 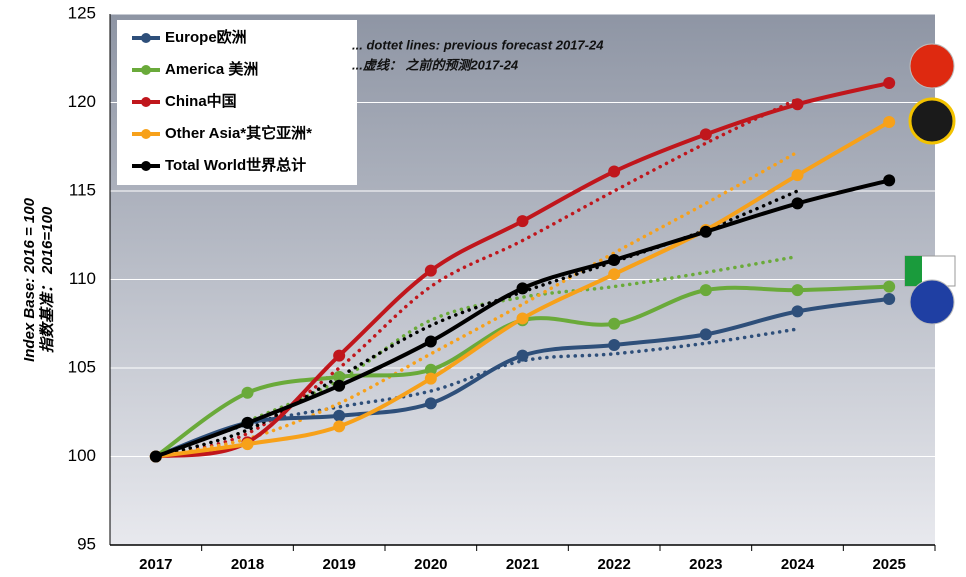 What do you see at coordinates (82, 278) in the screenshot?
I see `y-tick-label: 110` at bounding box center [82, 278].